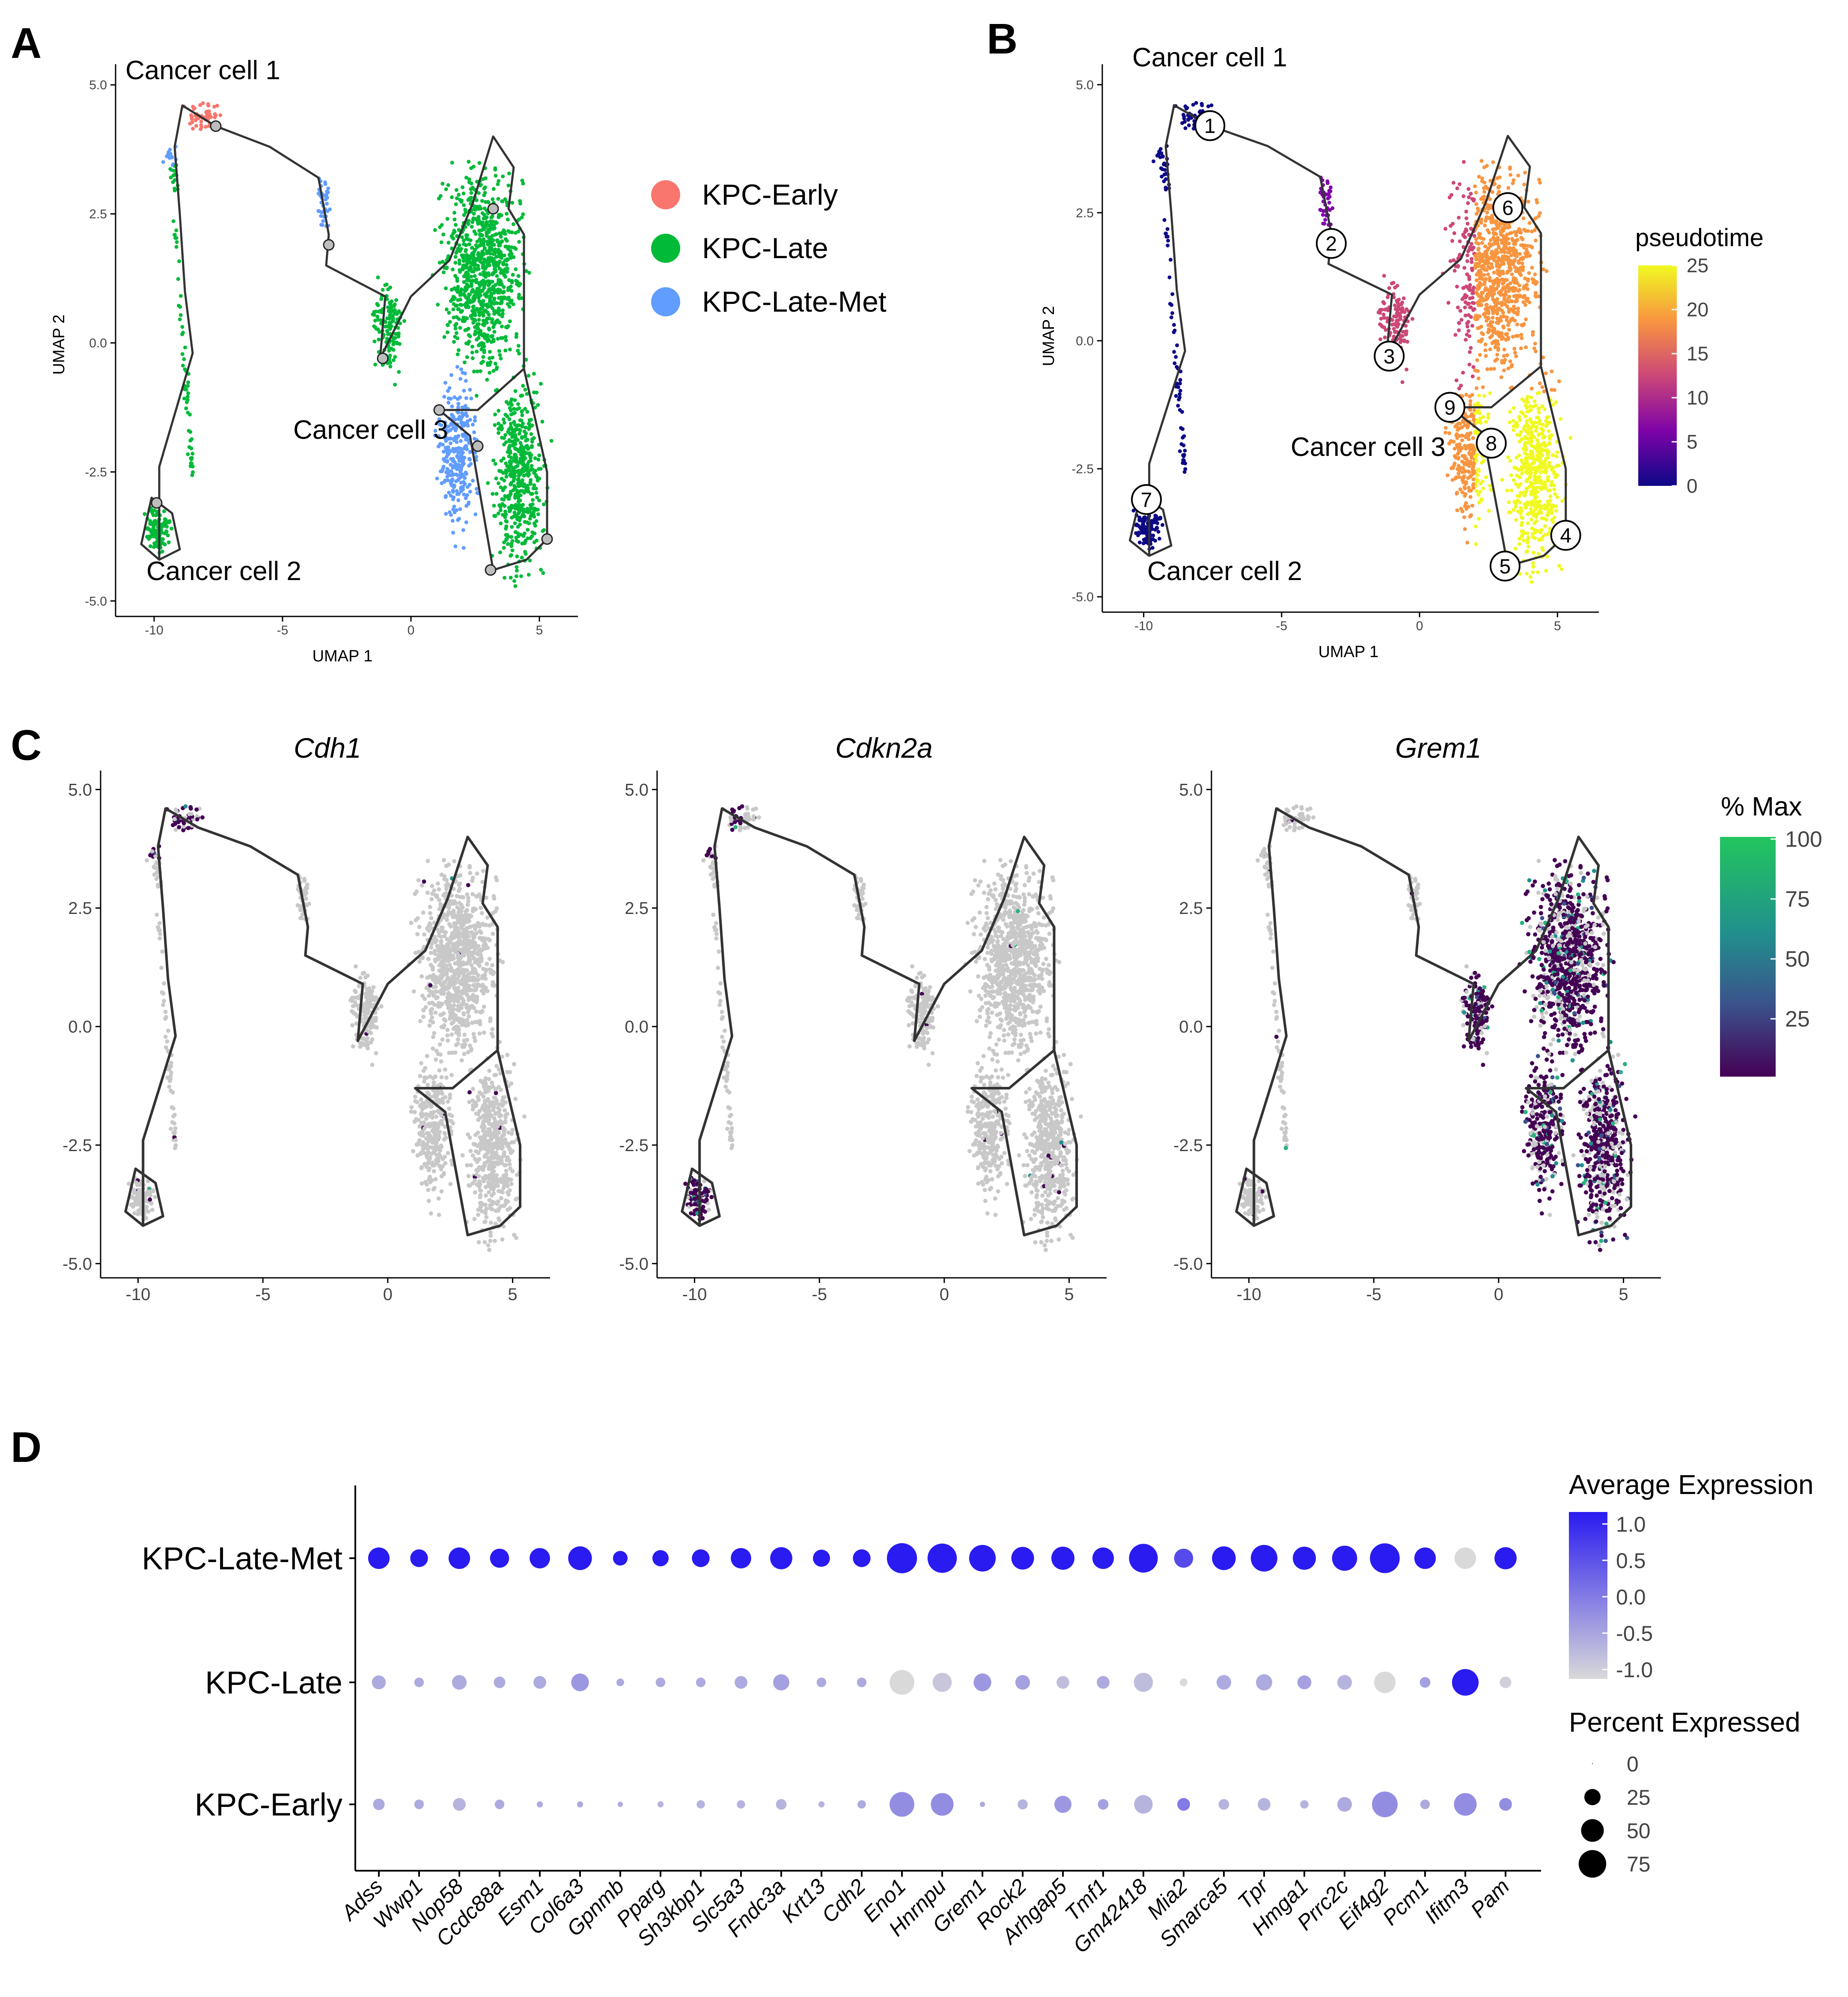 The height and width of the screenshot is (1997, 1848). Describe the element at coordinates (1692, 486) in the screenshot. I see `colorbar-tick-label: 0` at that location.